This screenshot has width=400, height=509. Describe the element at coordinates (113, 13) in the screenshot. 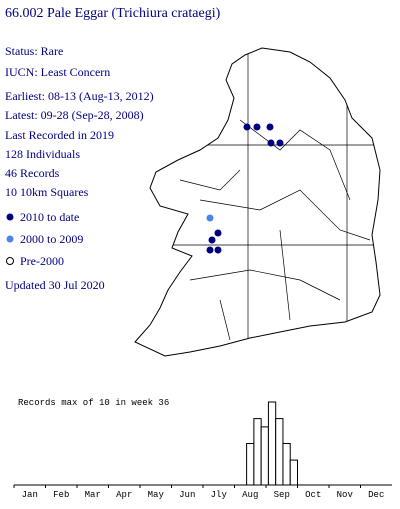

I see `title: 66.002 Pale Eggar (Trichiura crataegi)` at that location.